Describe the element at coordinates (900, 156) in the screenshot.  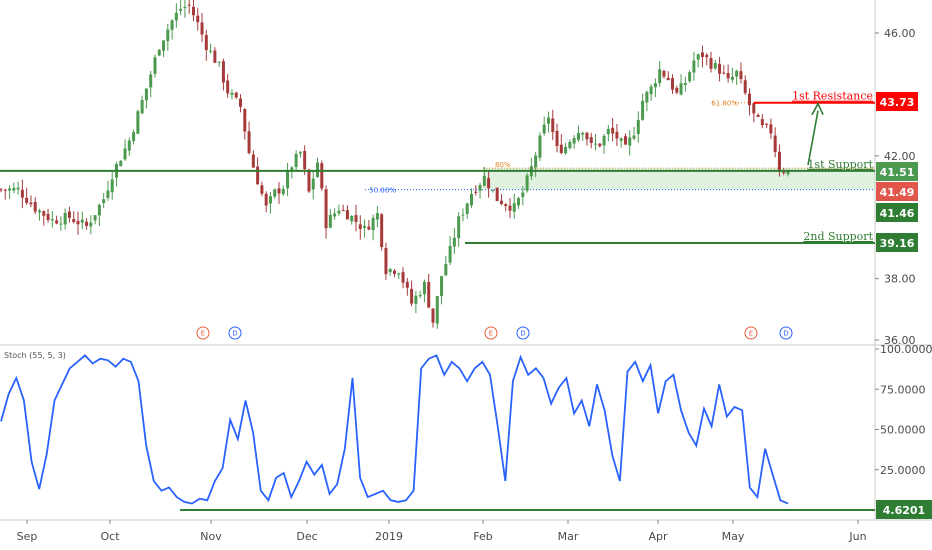
I see `price-tick-label: 42.00` at that location.